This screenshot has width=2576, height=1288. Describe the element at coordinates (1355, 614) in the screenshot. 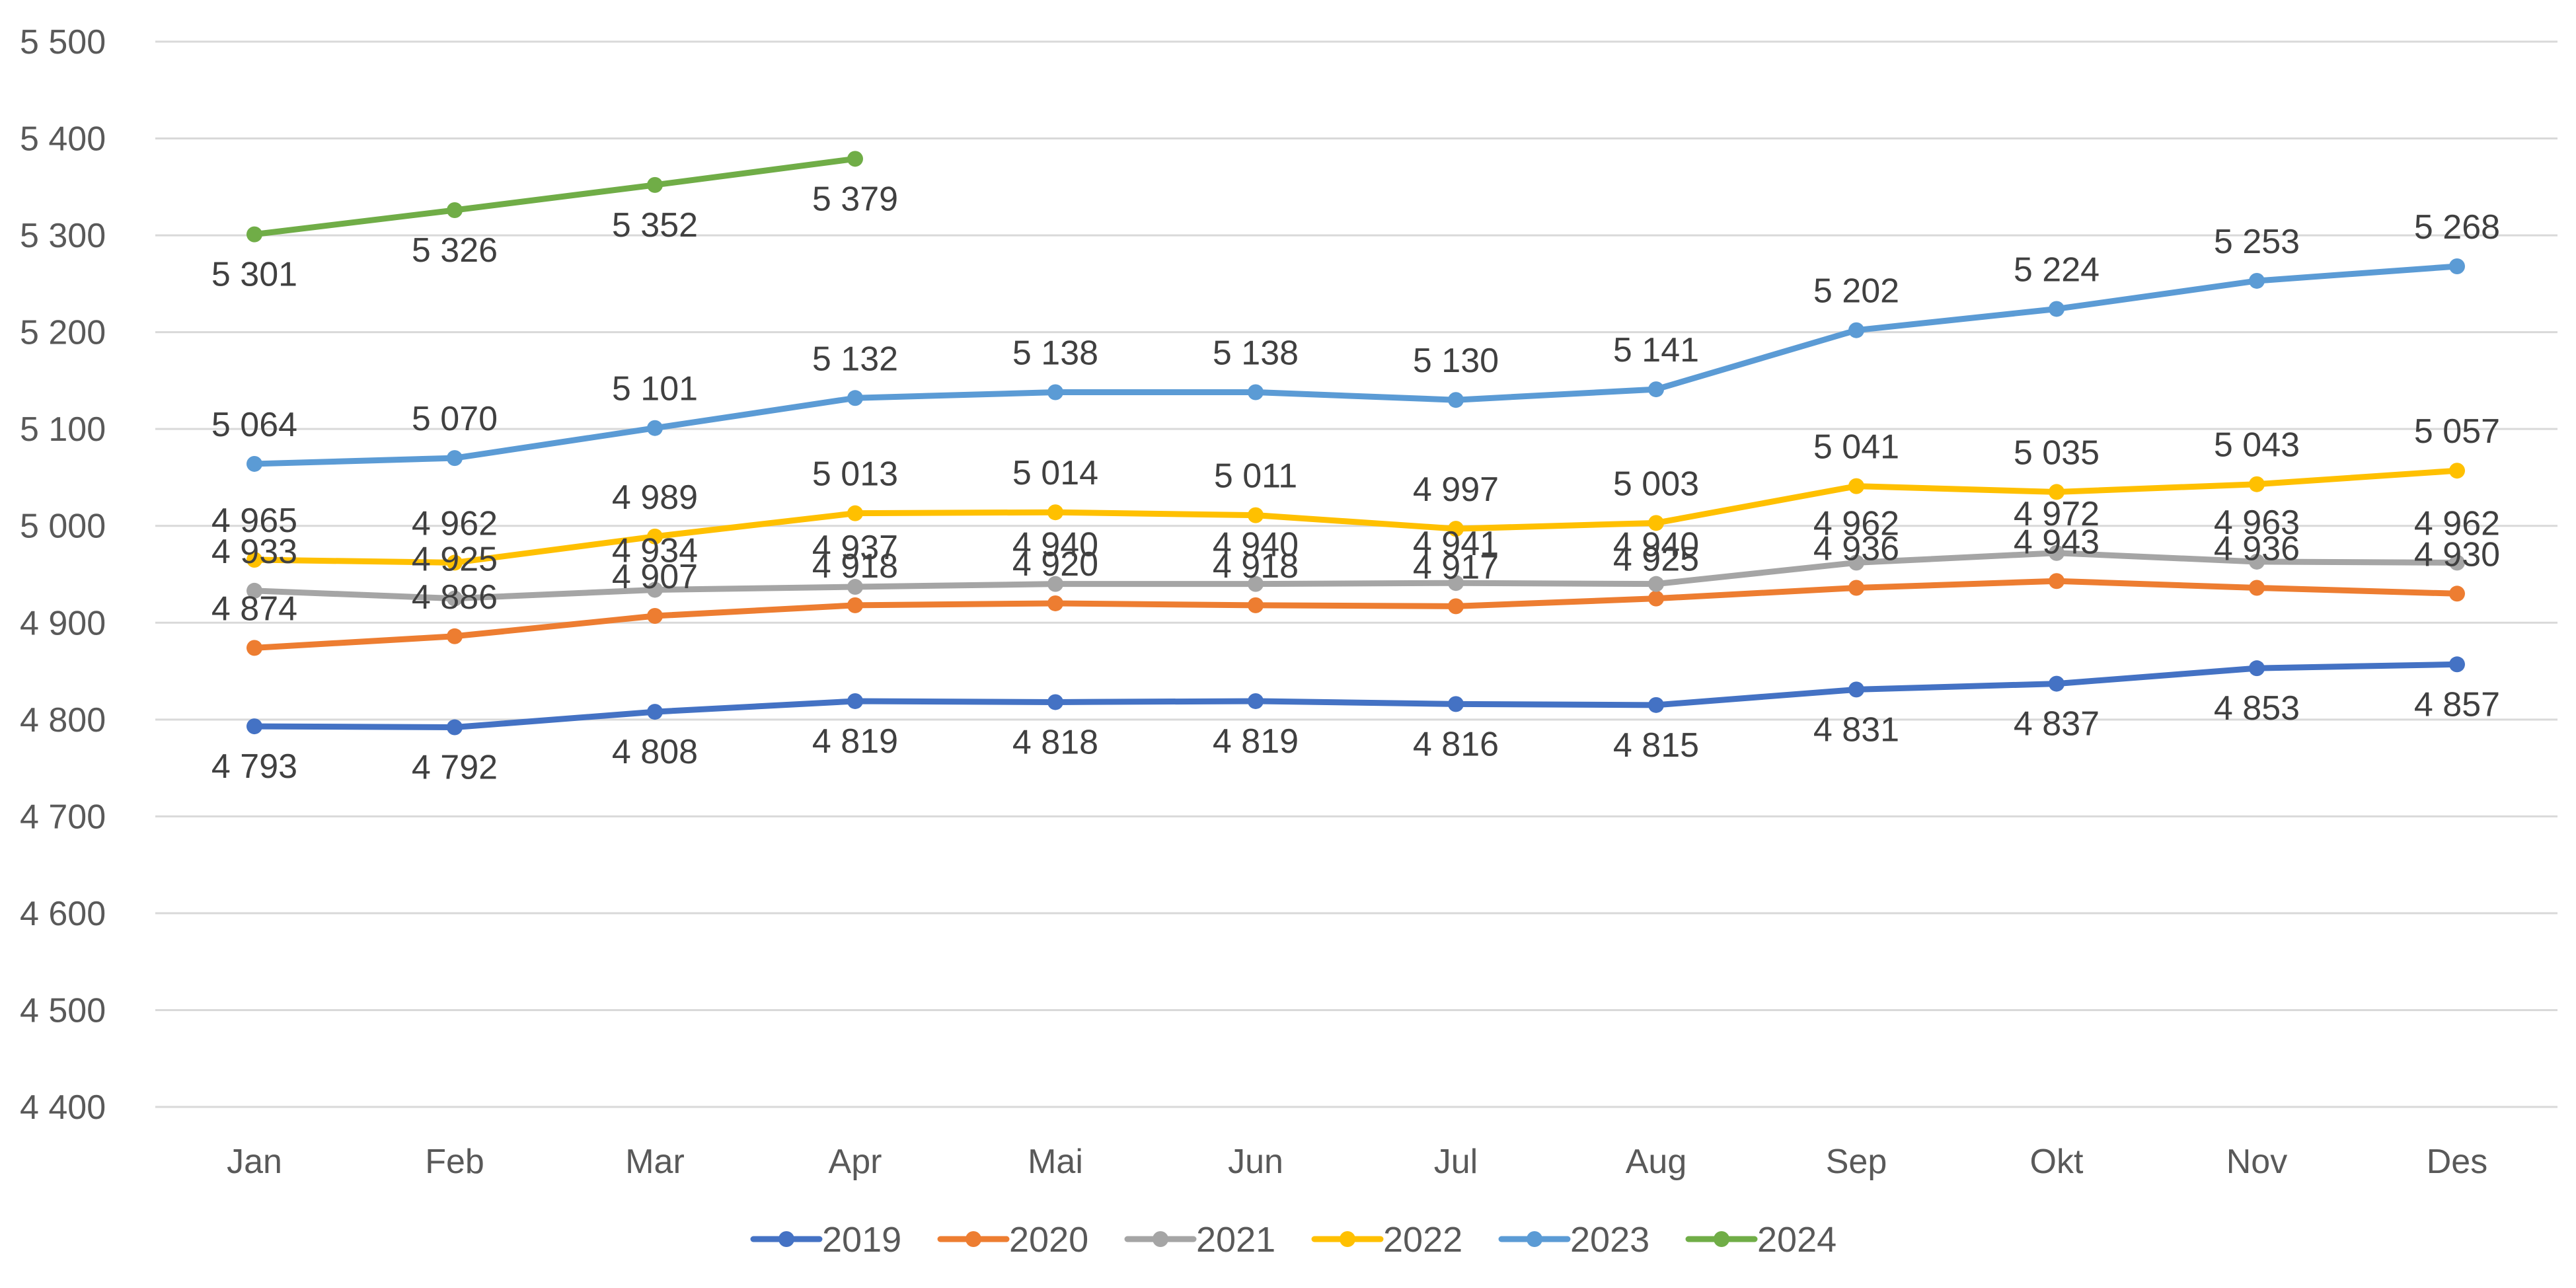

I see `series-line-2020` at that location.